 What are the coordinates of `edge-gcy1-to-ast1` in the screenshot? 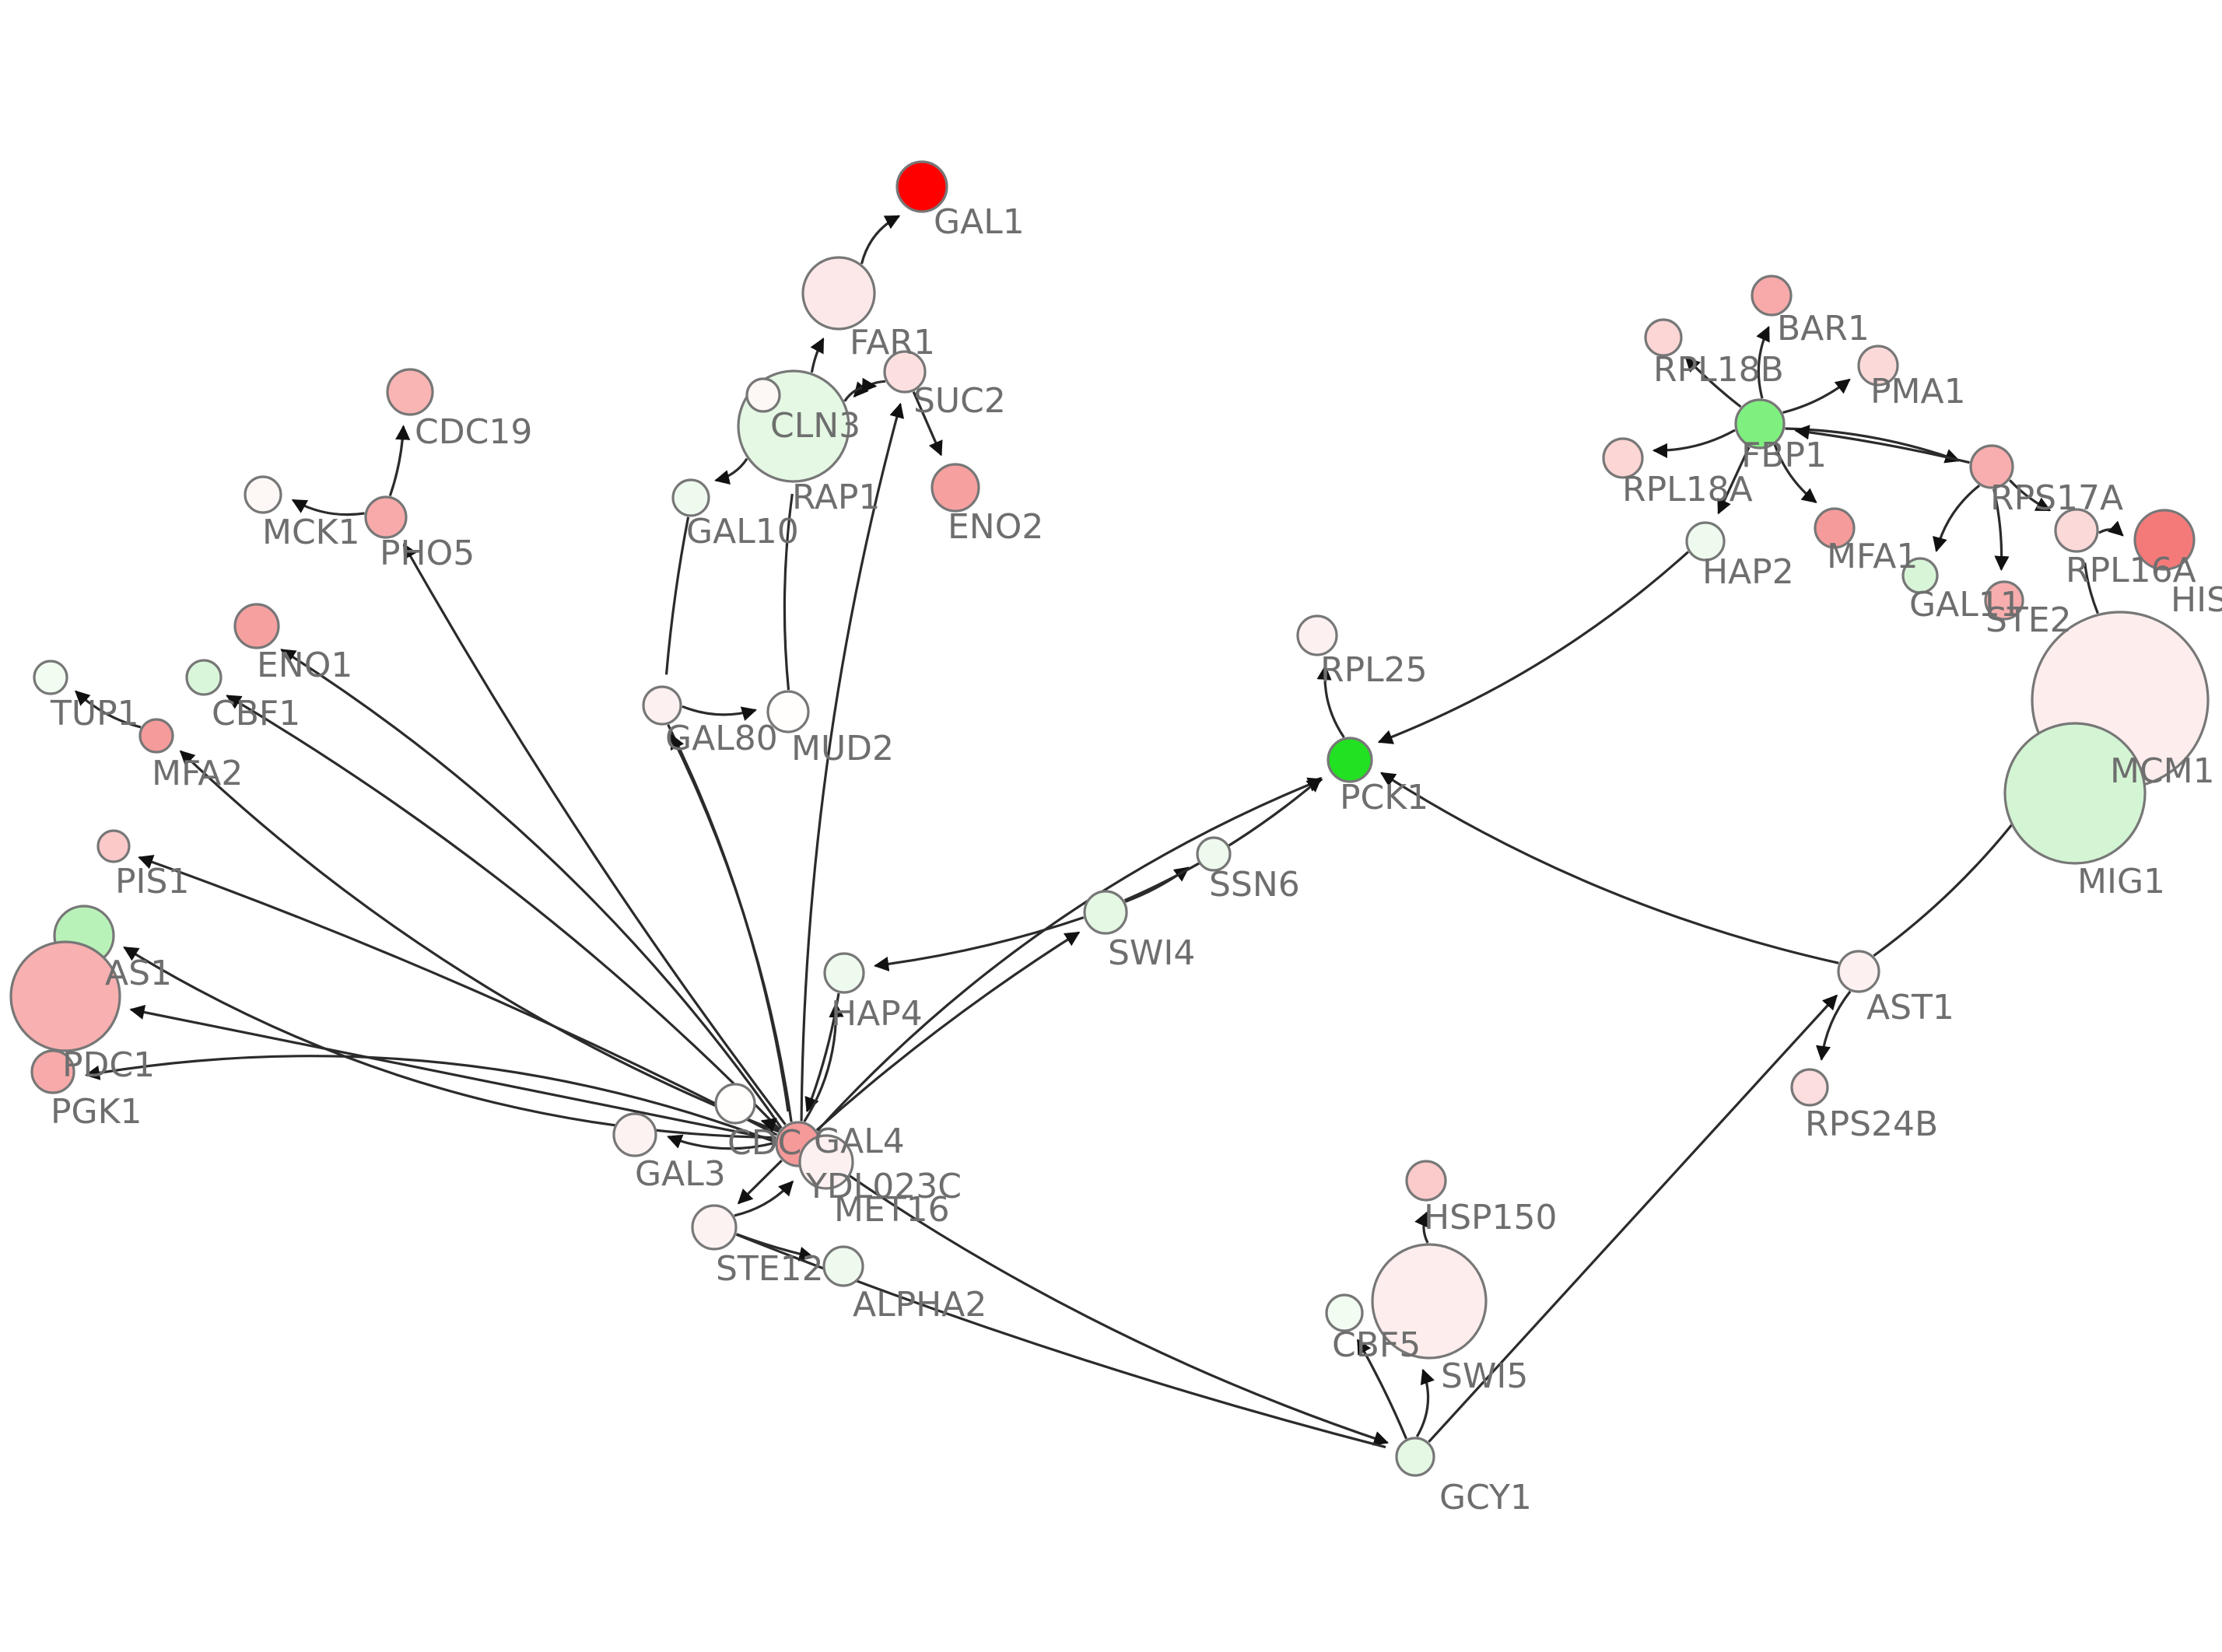 It's located at (1633, 1219).